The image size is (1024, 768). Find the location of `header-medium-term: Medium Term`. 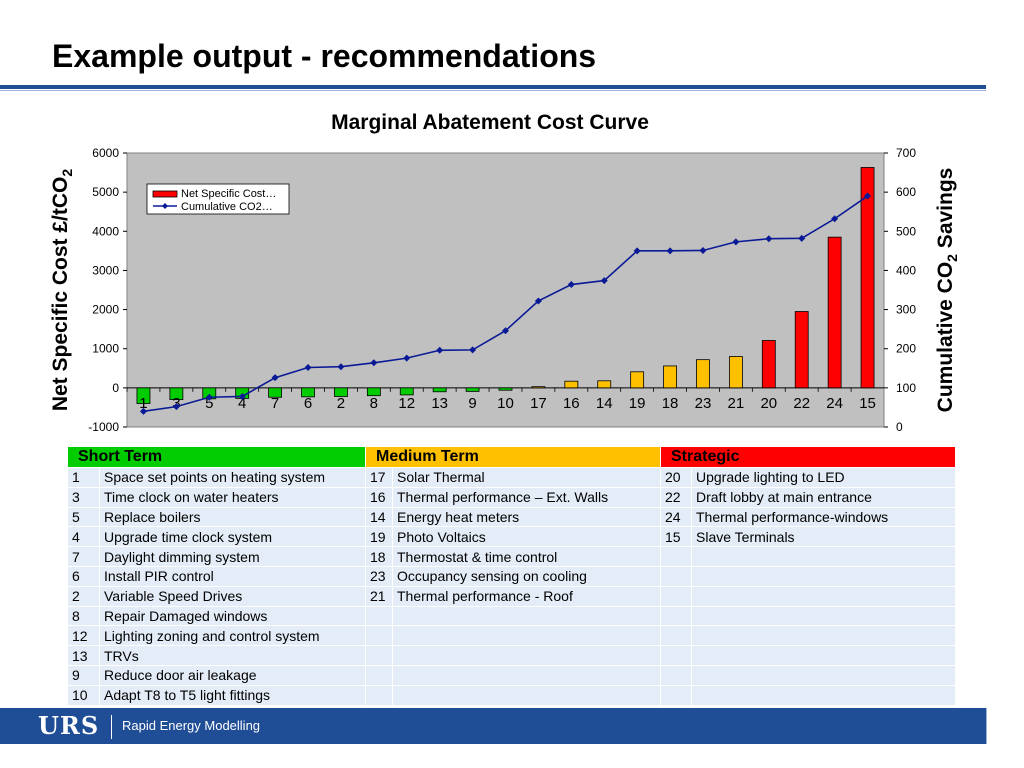

header-medium-term: Medium Term is located at coordinates (513, 457).